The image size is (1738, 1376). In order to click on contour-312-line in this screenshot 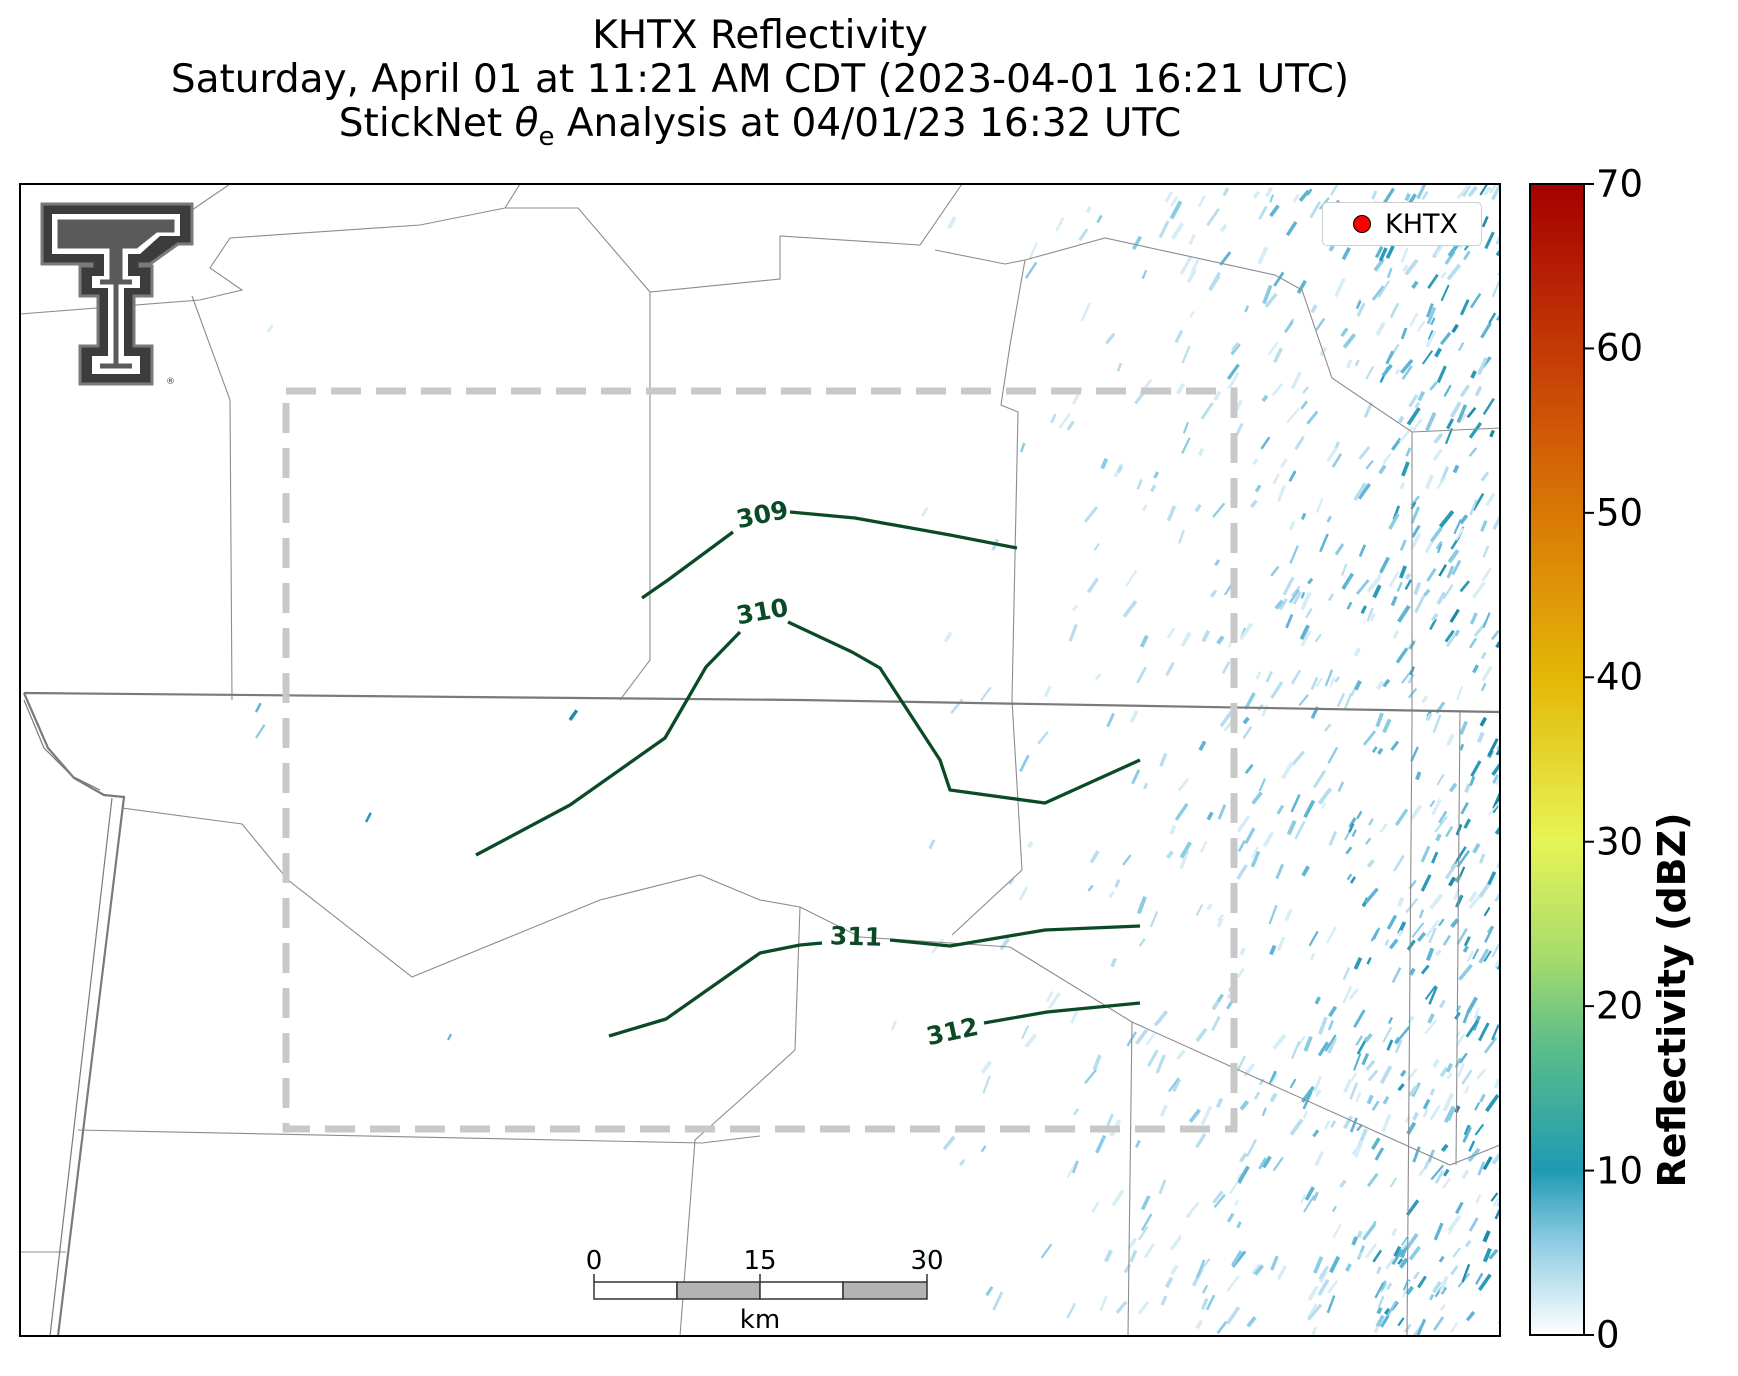, I will do `click(1062, 1013)`.